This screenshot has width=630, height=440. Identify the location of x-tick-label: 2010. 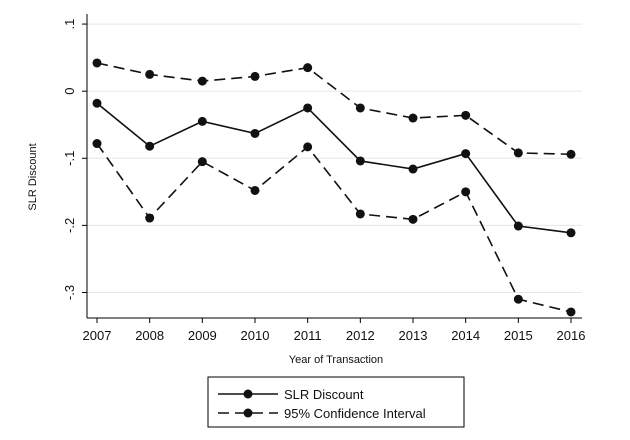
(255, 335).